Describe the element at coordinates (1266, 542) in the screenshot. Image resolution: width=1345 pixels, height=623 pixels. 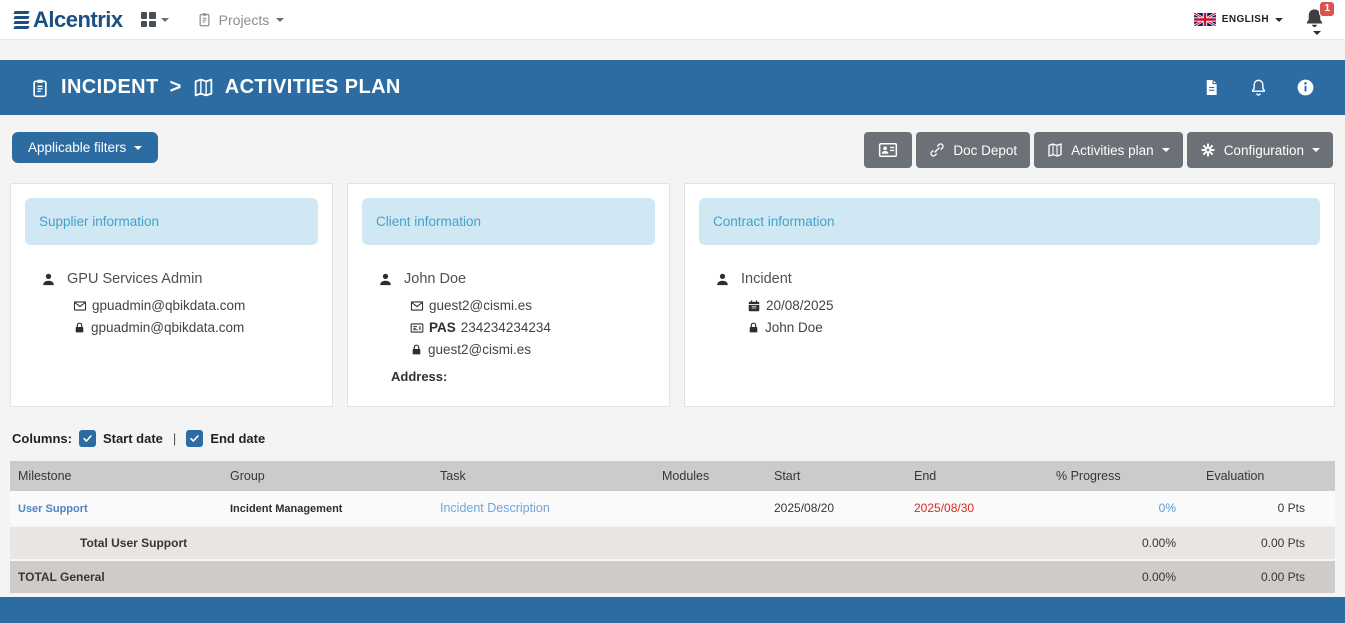
I see `total-evaluation: 0.00 Pts` at that location.